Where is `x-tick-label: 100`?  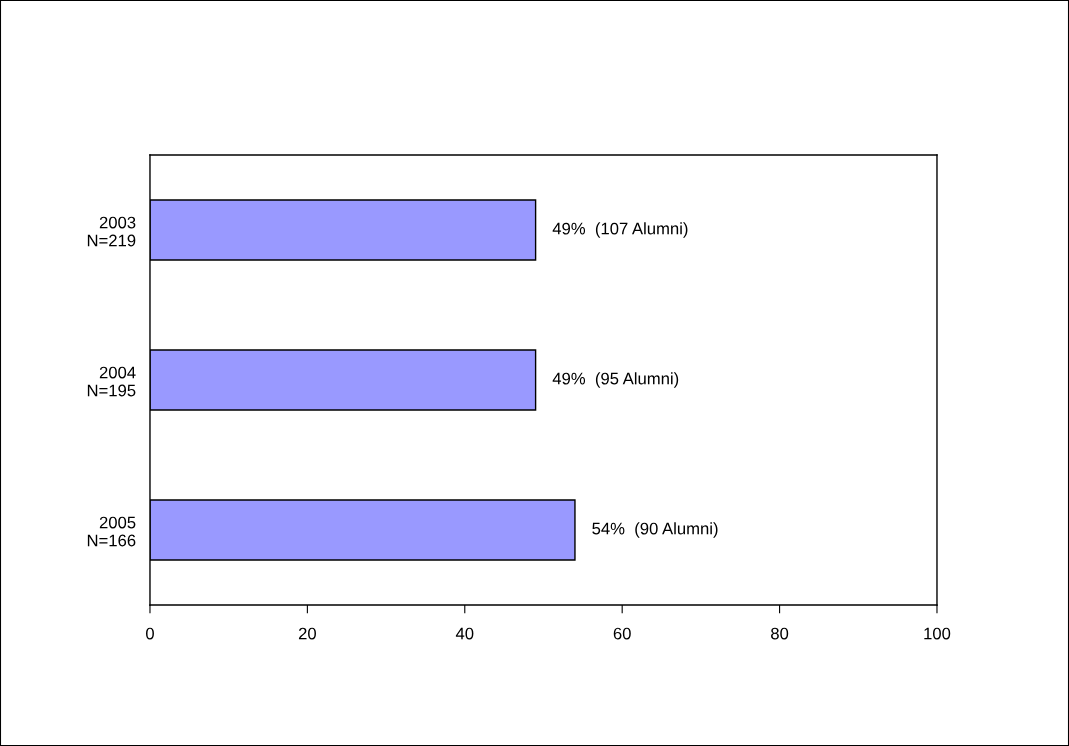
x-tick-label: 100 is located at coordinates (937, 633).